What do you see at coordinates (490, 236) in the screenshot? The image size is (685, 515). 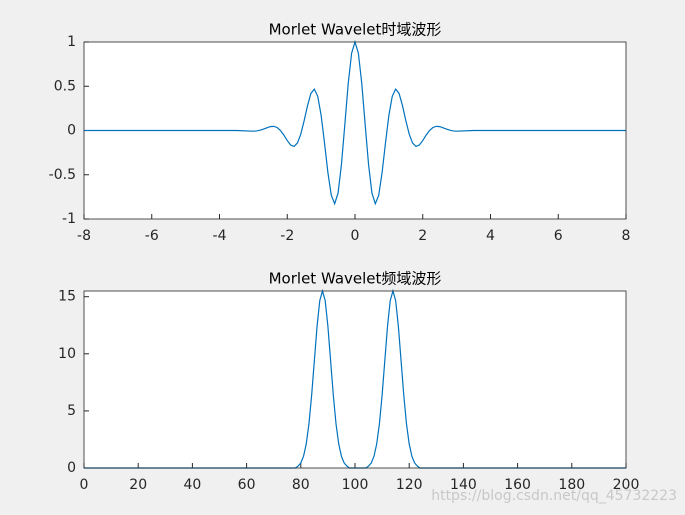 I see `x-tick-label: 4` at bounding box center [490, 236].